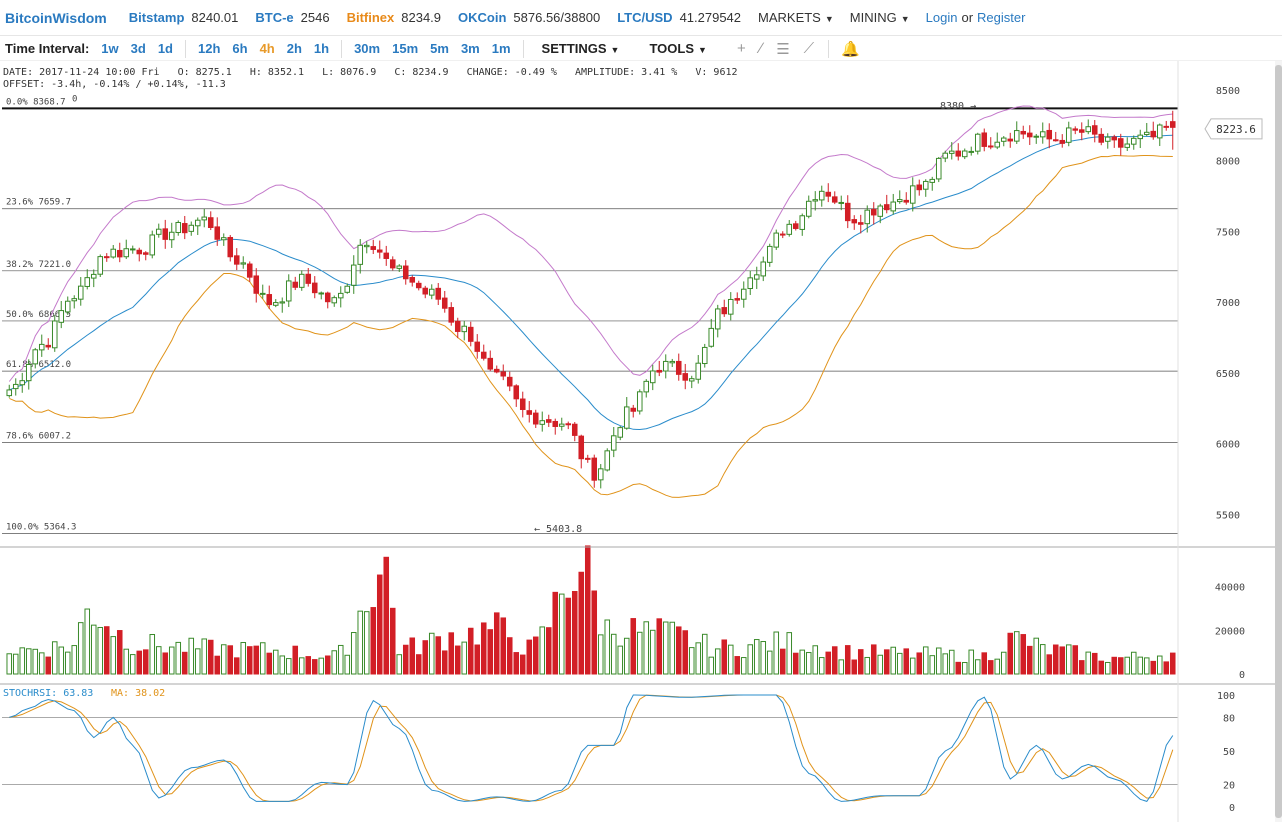  I want to click on interval-3m: 3m, so click(470, 48).